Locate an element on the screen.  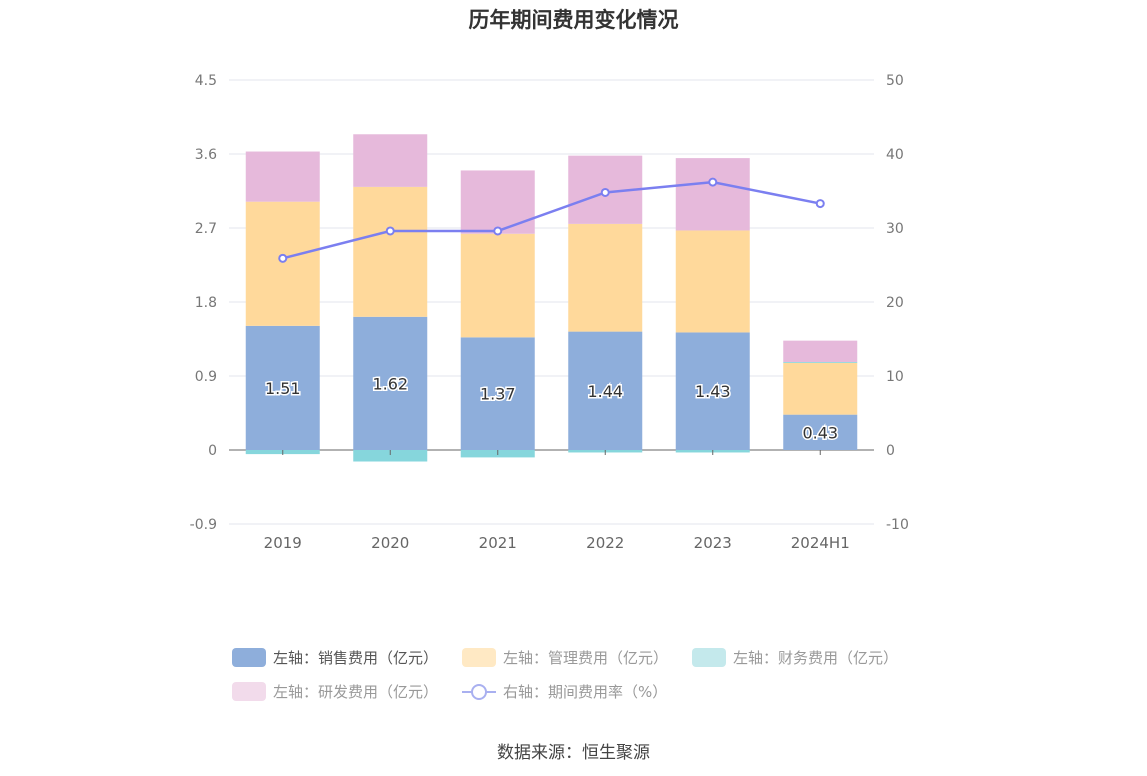
legend-label: 左轴：管理费用（亿元） is located at coordinates (586, 657).